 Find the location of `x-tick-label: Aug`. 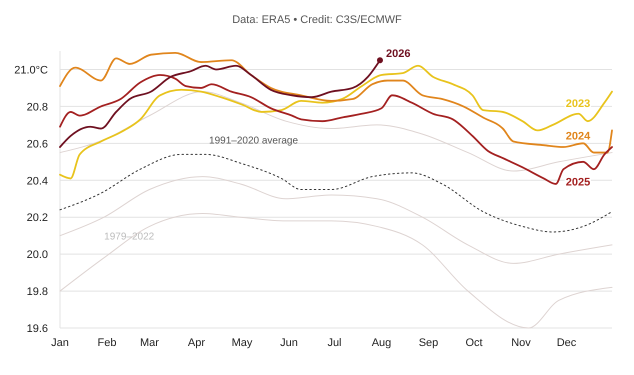

x-tick-label: Aug is located at coordinates (382, 343).